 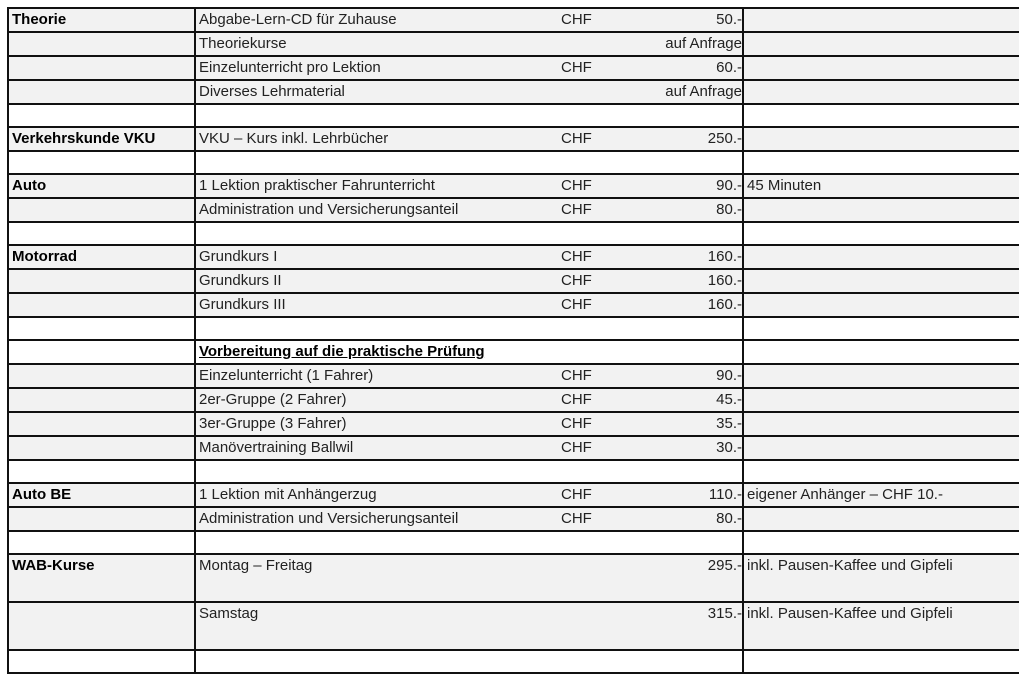 I want to click on description-cell-text: Abgabe-Lern-CD für Zuhause, so click(x=298, y=19).